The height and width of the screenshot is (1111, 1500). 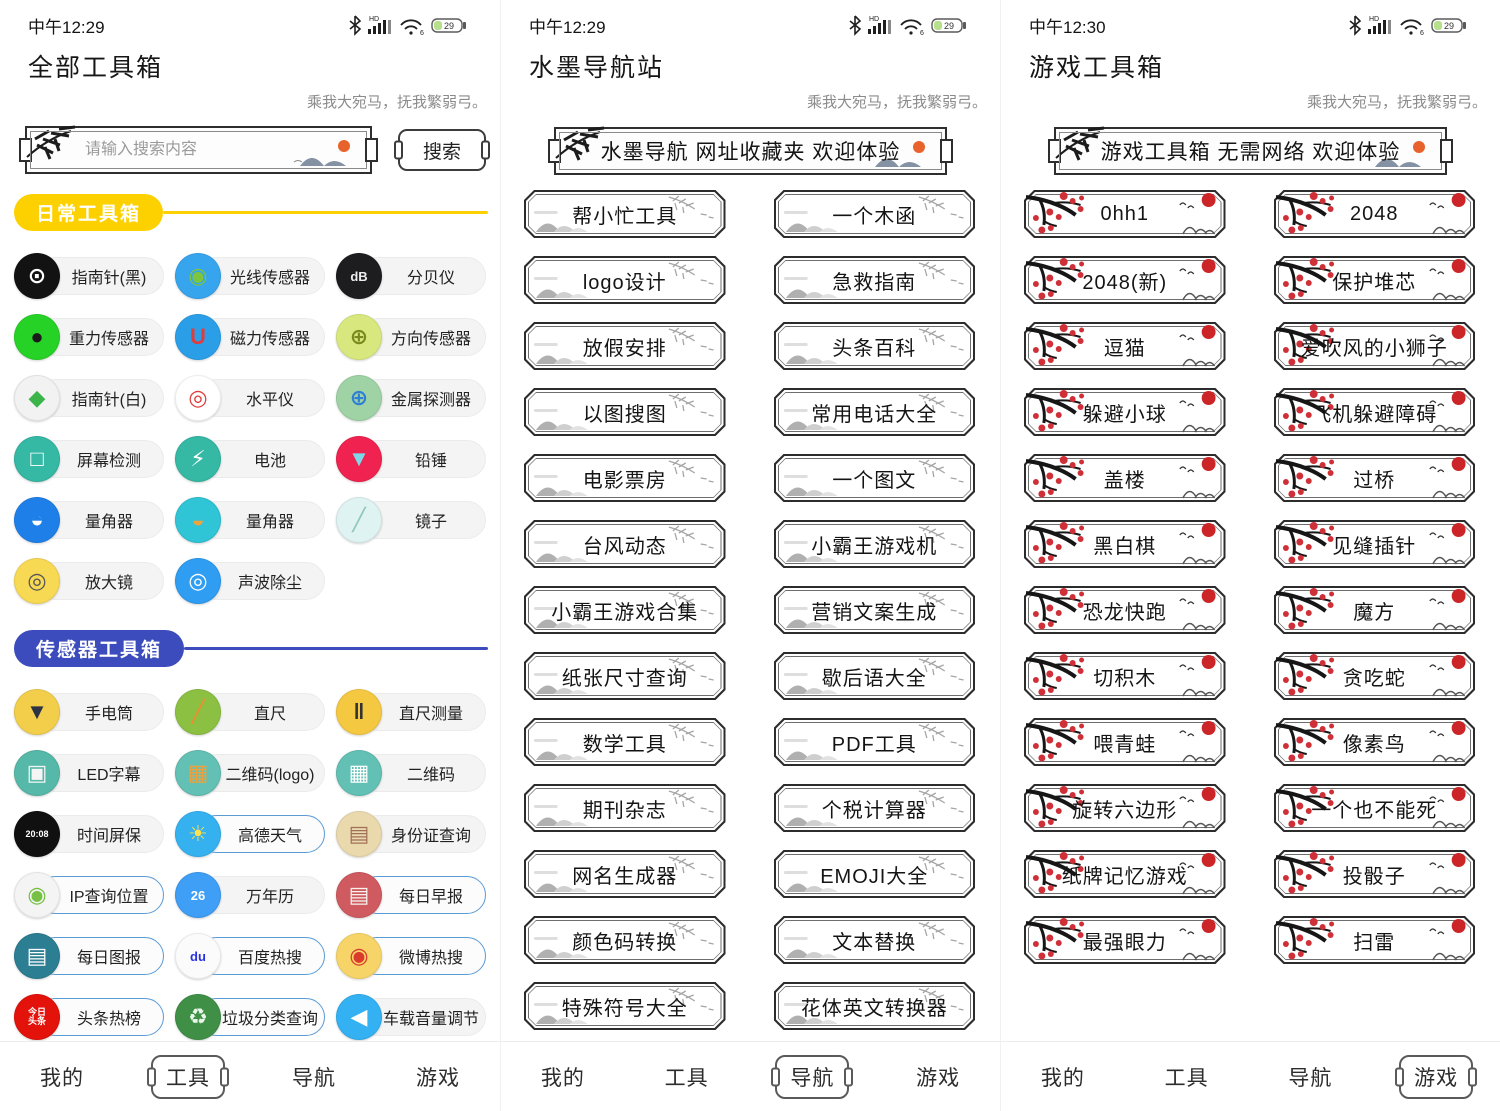 What do you see at coordinates (1125, 742) in the screenshot?
I see `game-button: 喂青蛙` at bounding box center [1125, 742].